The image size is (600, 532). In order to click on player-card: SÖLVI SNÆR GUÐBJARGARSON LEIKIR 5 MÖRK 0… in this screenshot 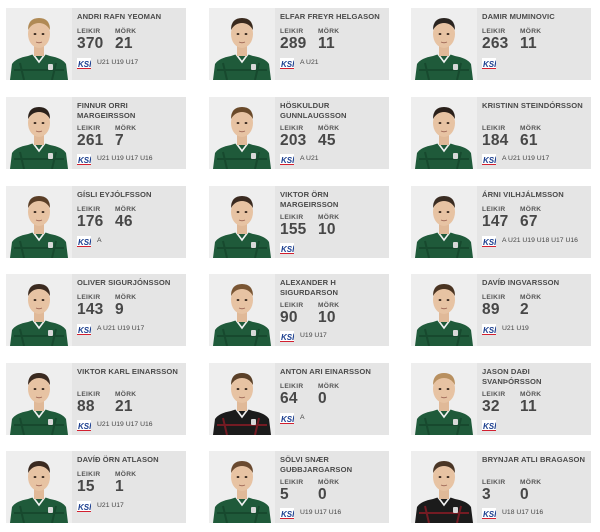, I will do `click(299, 487)`.